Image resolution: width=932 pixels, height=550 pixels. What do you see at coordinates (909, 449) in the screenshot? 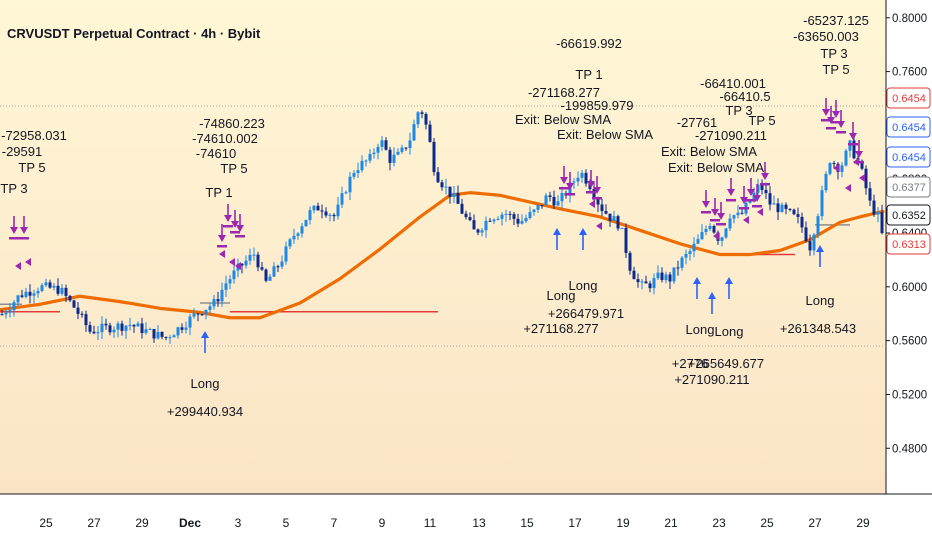
I see `y-tick-label: 0.4800` at bounding box center [909, 449].